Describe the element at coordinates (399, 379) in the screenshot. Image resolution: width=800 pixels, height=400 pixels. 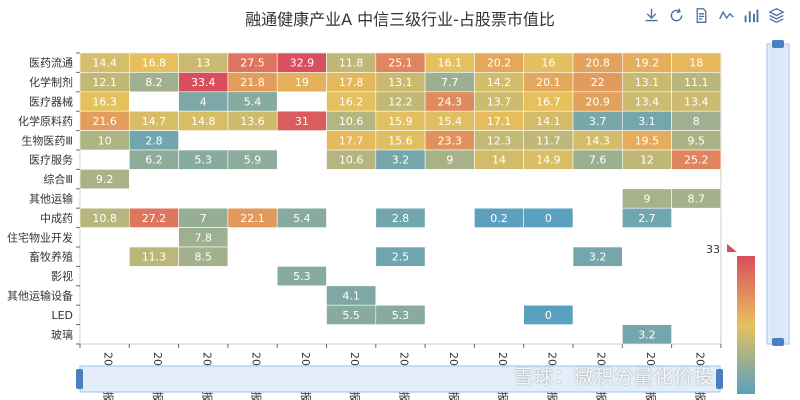
I see `x-datazoom-slider` at that location.